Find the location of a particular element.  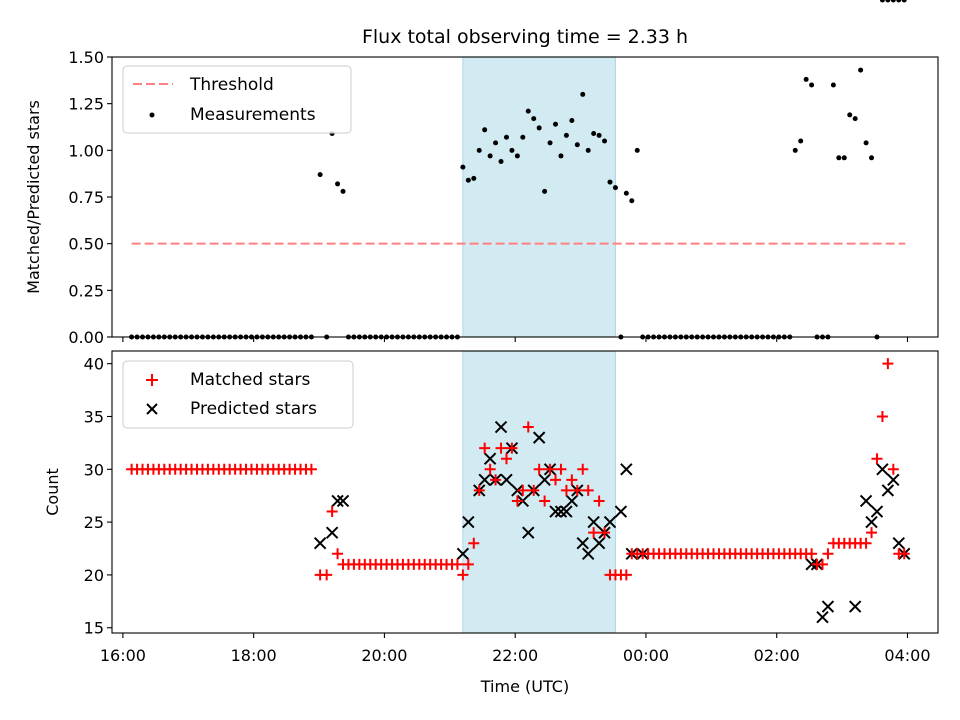

top-legend-box is located at coordinates (237, 99).